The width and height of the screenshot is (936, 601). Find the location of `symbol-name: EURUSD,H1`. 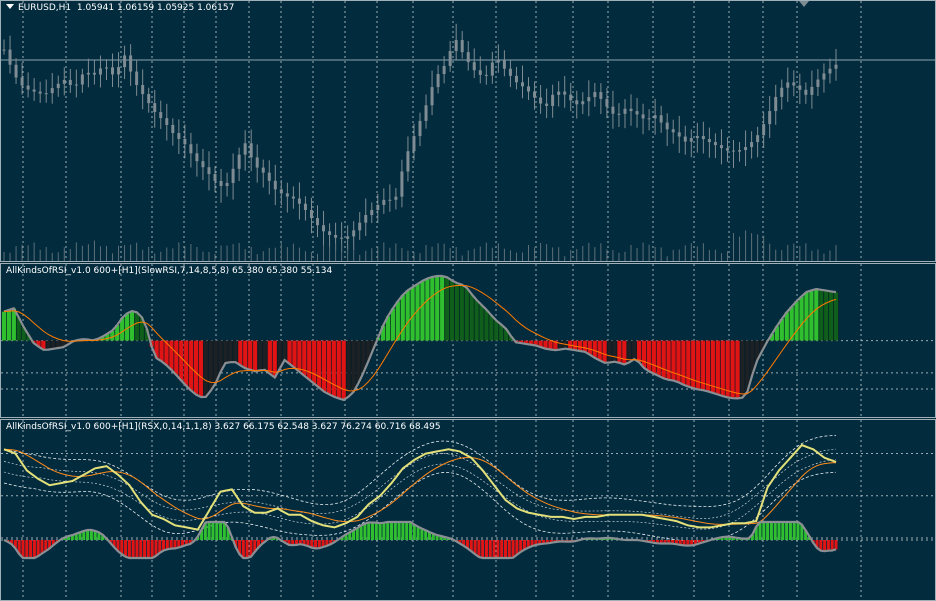

symbol-name: EURUSD,H1 is located at coordinates (45, 8).